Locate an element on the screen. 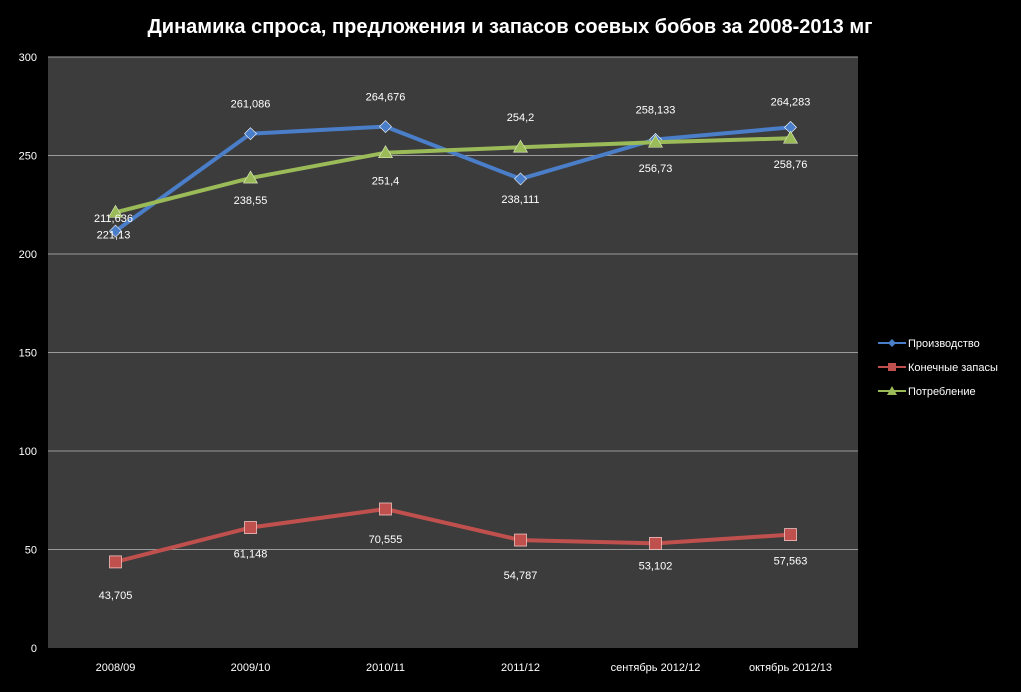 The height and width of the screenshot is (692, 1021). data-label: 261,086 is located at coordinates (251, 105).